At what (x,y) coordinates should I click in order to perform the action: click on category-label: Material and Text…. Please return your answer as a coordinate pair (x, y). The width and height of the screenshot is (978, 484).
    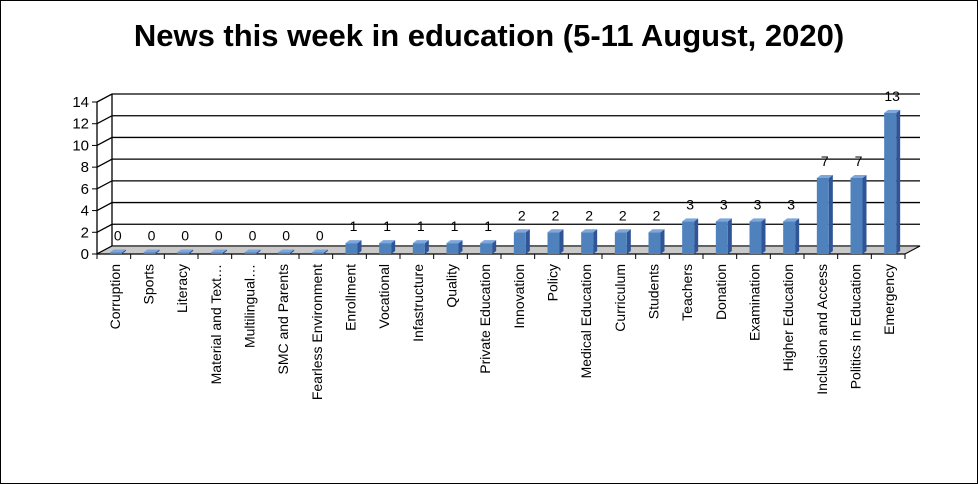
    Looking at the image, I should click on (216, 324).